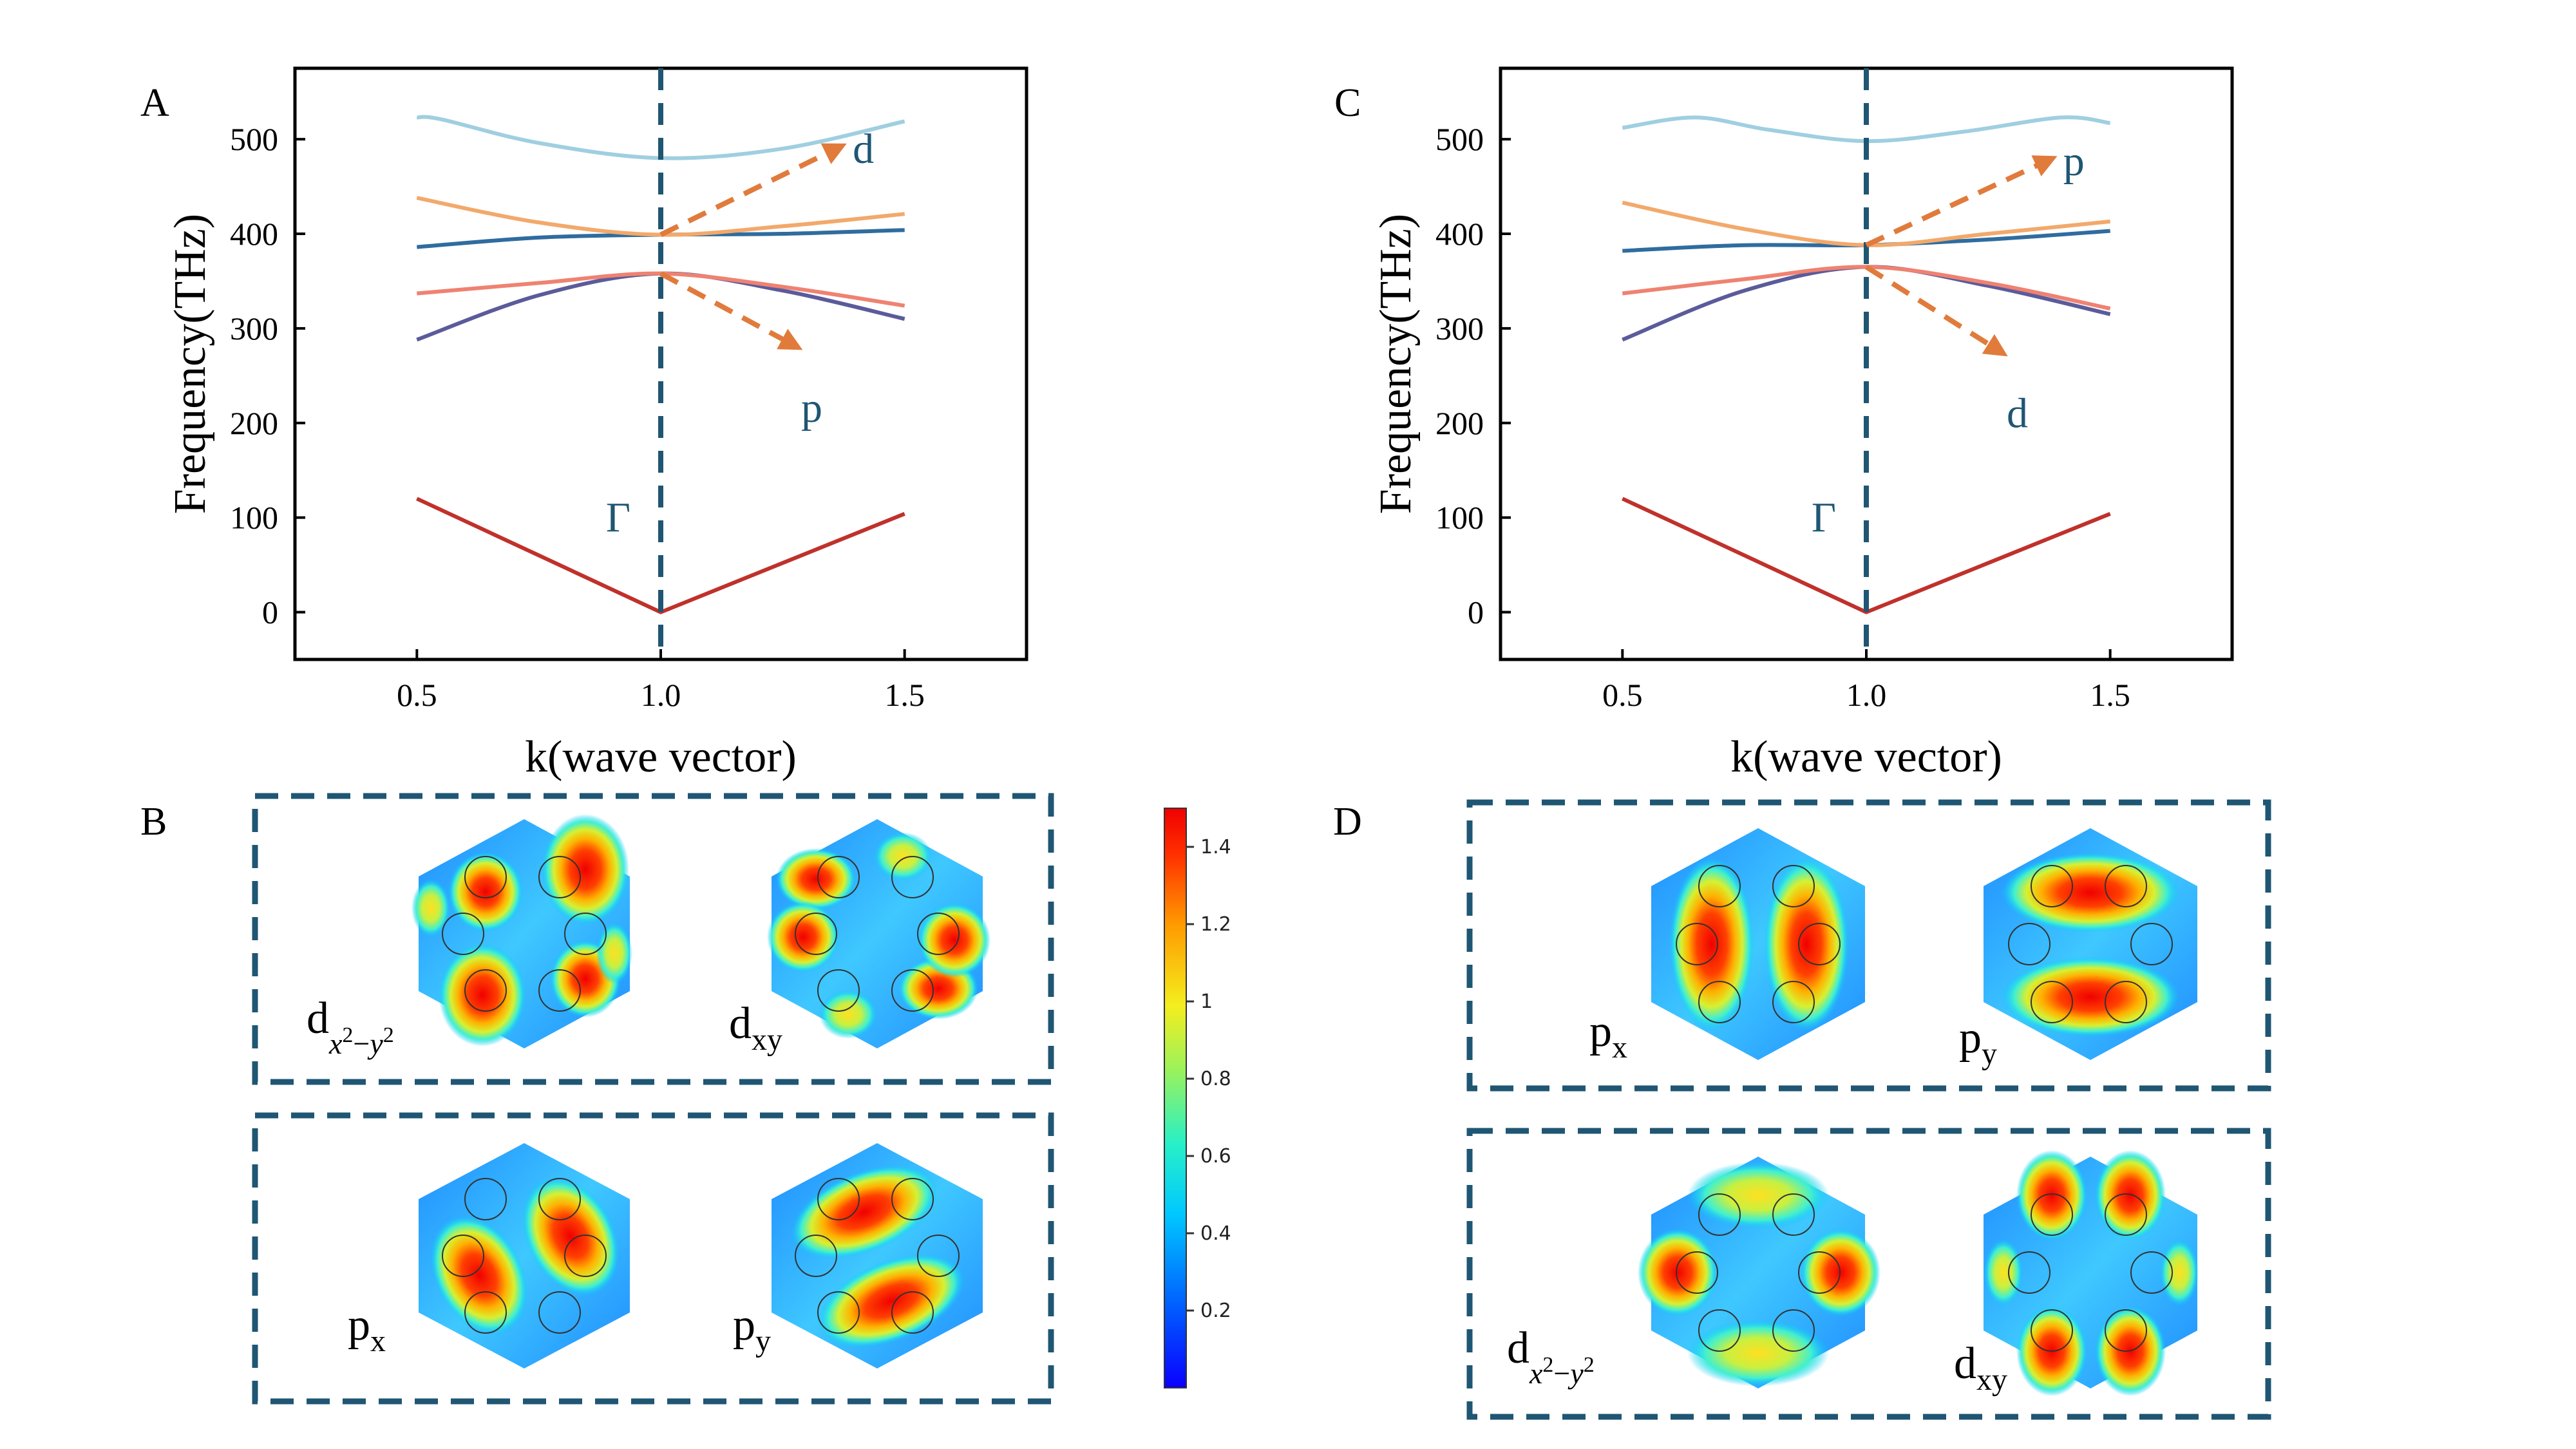 The height and width of the screenshot is (1449, 2576). Describe the element at coordinates (522, 931) in the screenshot. I see `mode-map-dx2y2-b` at that location.